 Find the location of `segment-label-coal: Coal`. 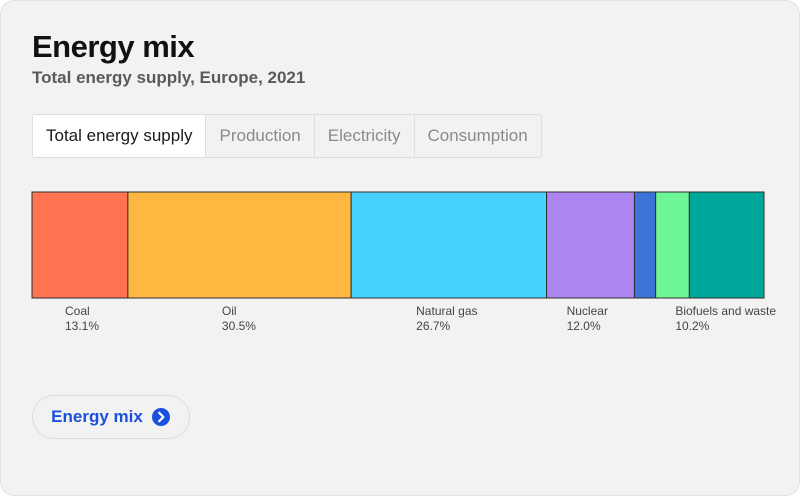

segment-label-coal: Coal is located at coordinates (77, 311).